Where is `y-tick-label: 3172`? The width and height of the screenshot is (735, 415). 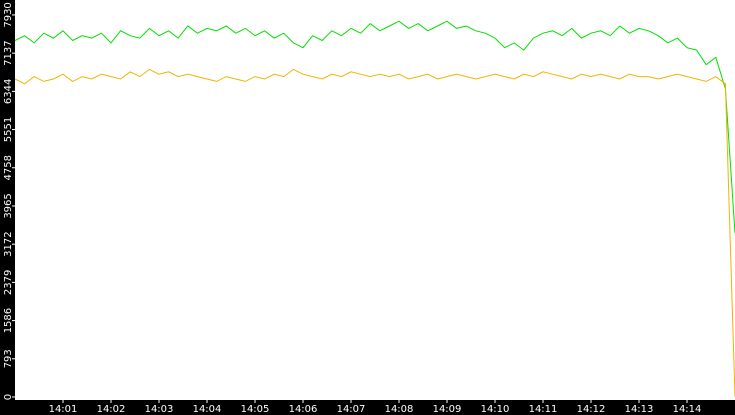
y-tick-label: 3172 is located at coordinates (8, 243).